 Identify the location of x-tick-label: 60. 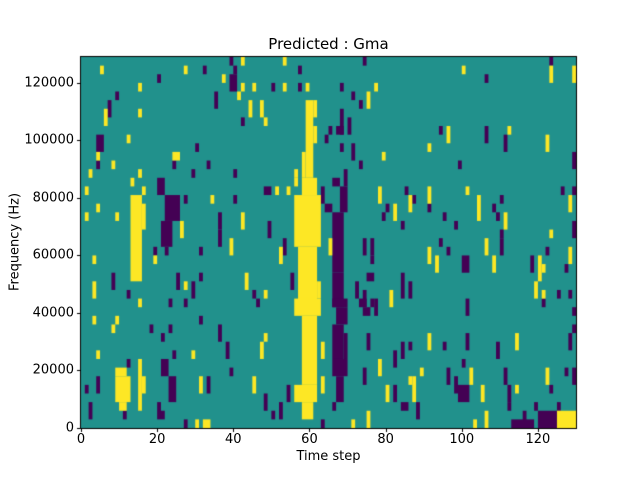
(309, 439).